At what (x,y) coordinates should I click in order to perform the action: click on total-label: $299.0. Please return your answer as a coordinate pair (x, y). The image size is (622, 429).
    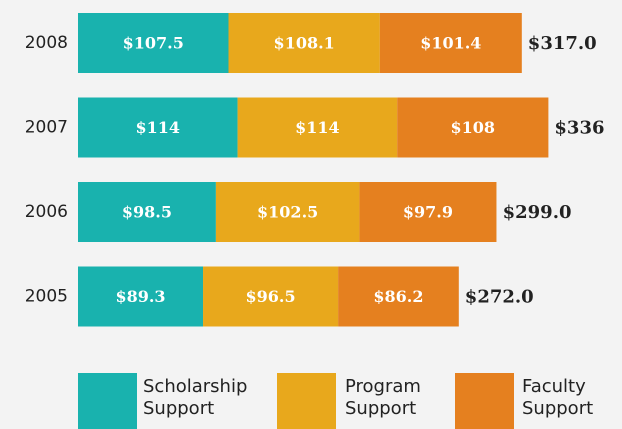
    Looking at the image, I should click on (537, 212).